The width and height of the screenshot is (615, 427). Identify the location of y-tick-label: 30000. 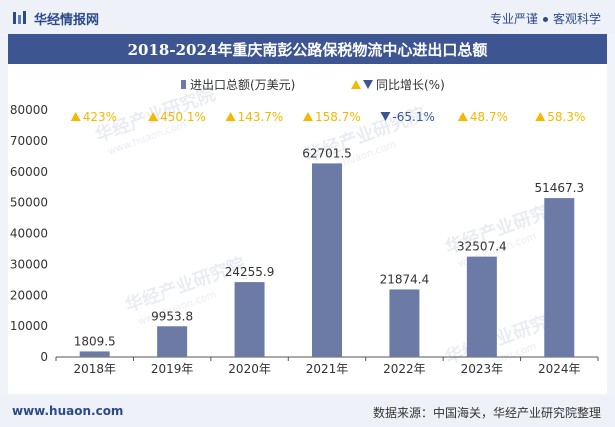
(29, 264).